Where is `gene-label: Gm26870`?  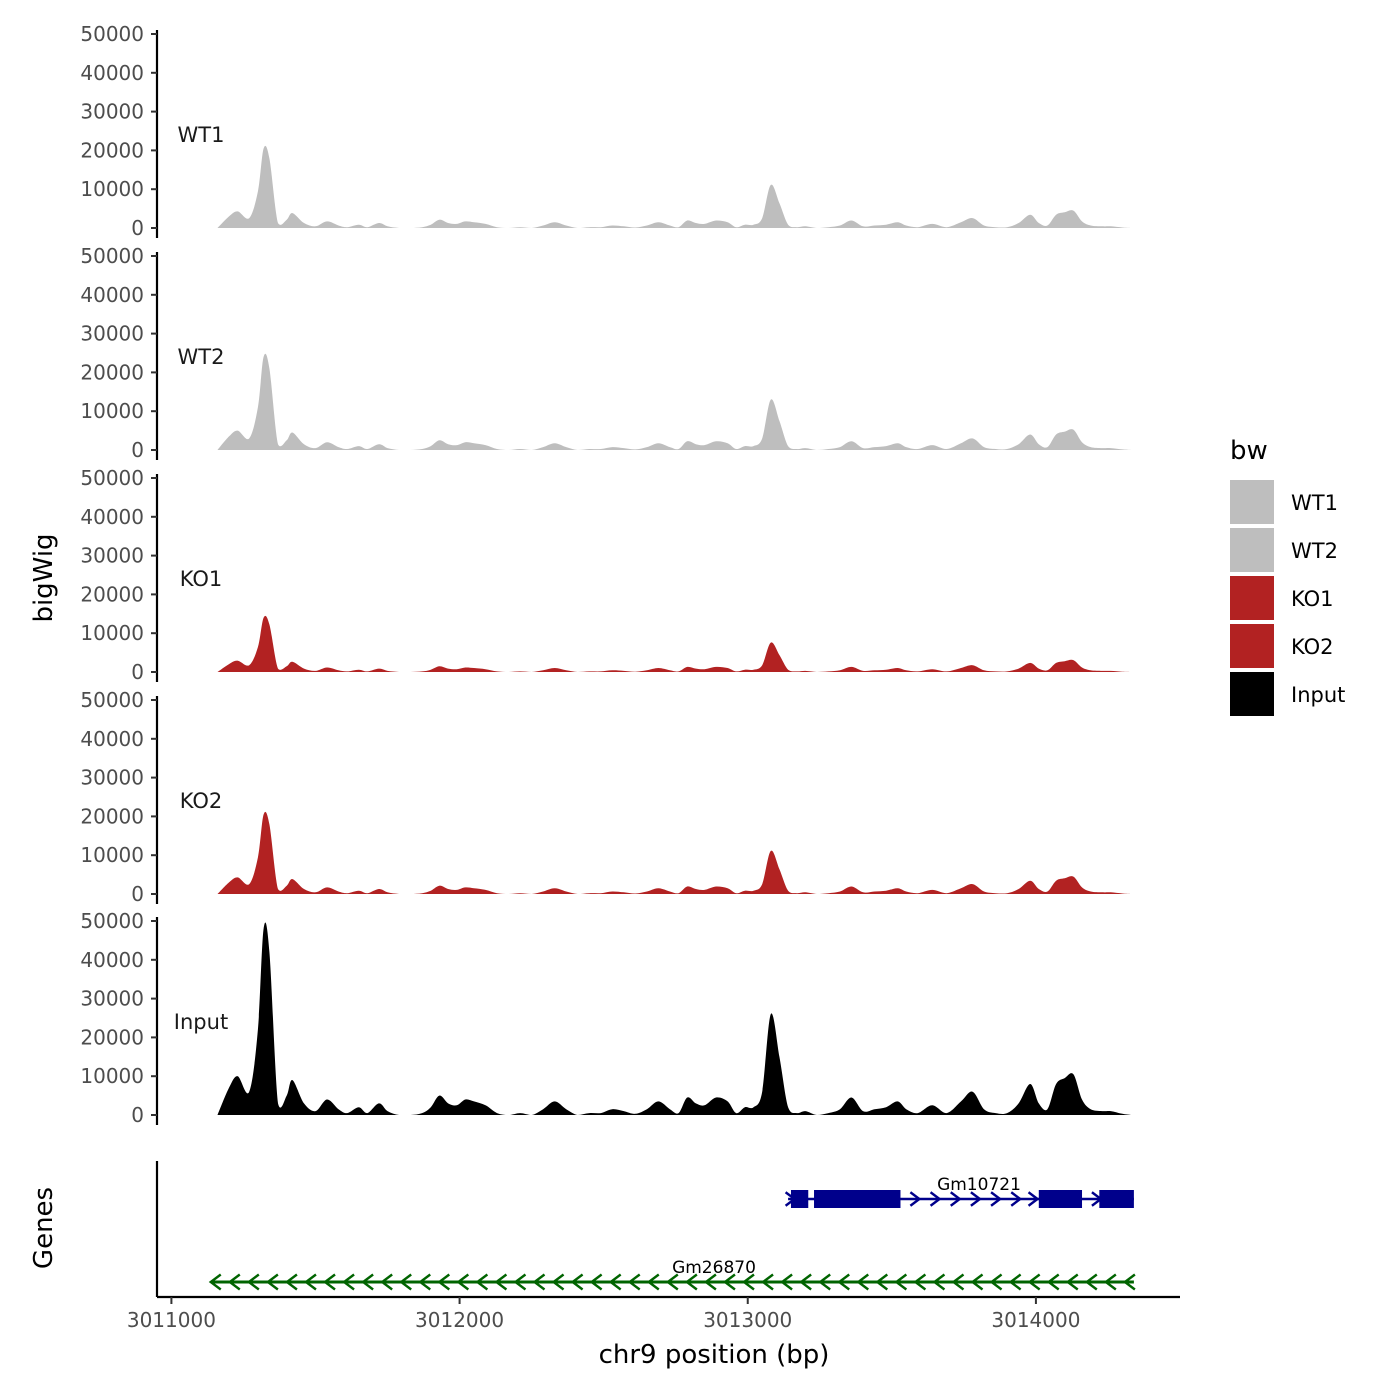 gene-label: Gm26870 is located at coordinates (714, 1268).